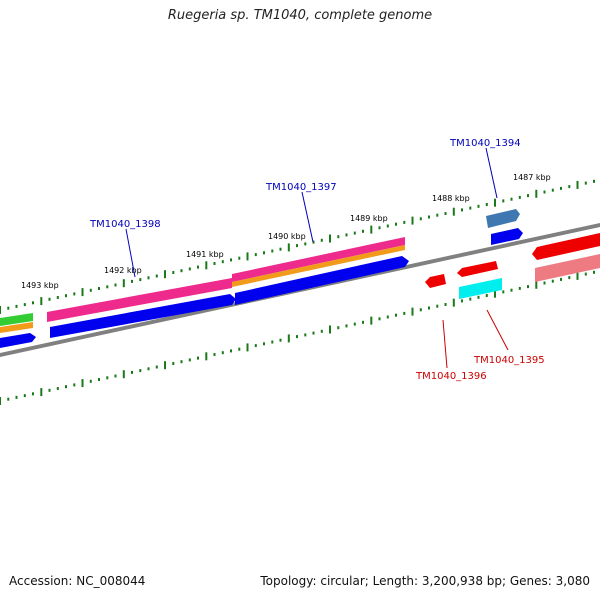 The width and height of the screenshot is (600, 600). I want to click on gene-blue-stub, so click(18, 340).